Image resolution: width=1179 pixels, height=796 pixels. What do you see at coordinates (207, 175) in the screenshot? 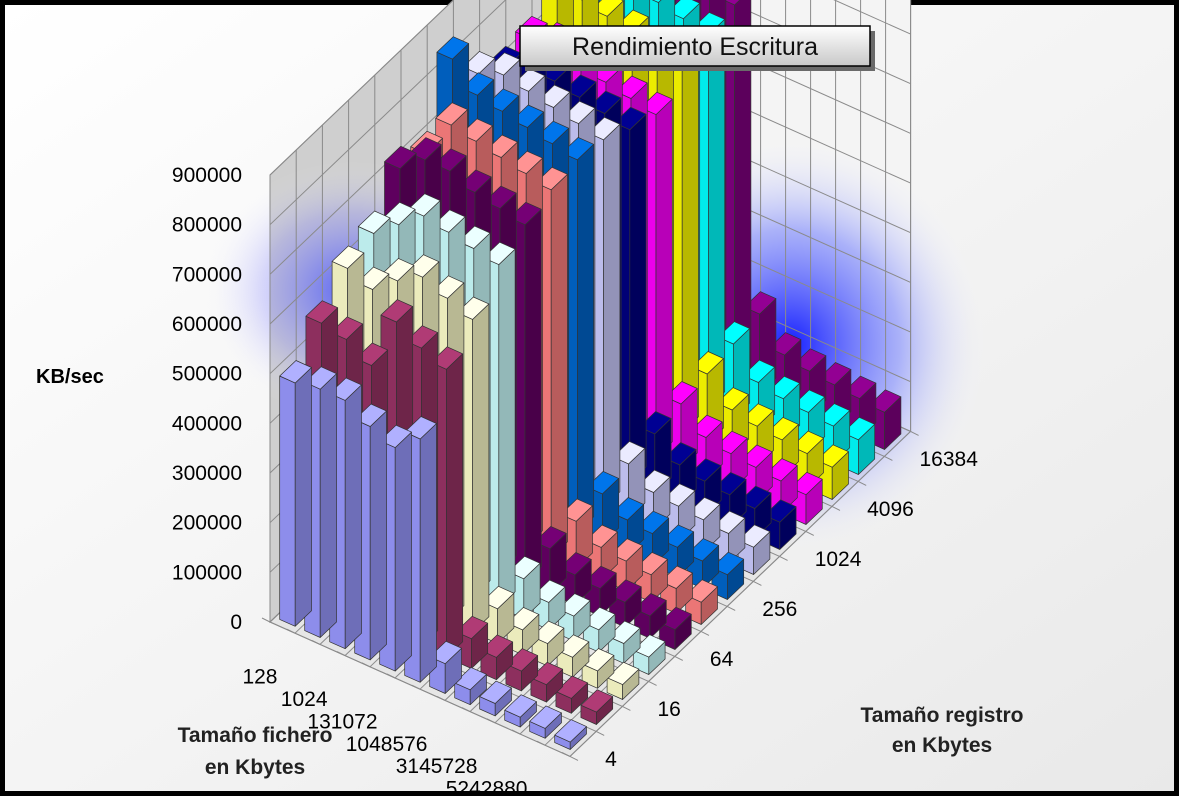
I see `y-tick-label: 900000` at bounding box center [207, 175].